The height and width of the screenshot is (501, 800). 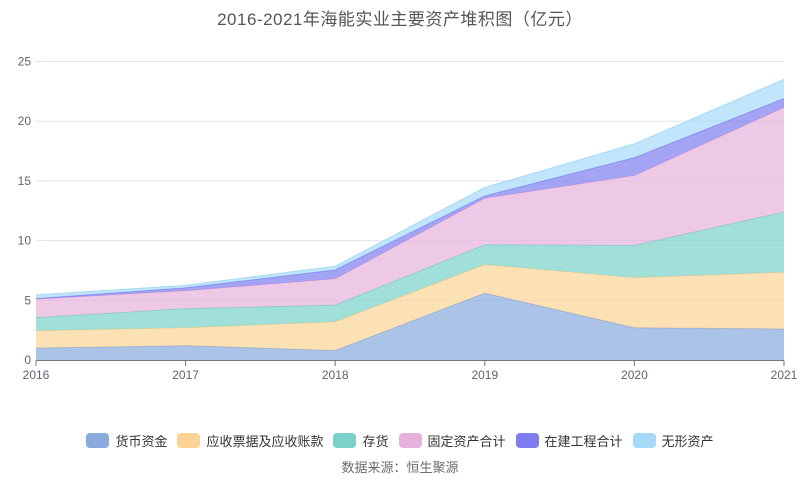 What do you see at coordinates (25, 181) in the screenshot?
I see `y-label-15: 15` at bounding box center [25, 181].